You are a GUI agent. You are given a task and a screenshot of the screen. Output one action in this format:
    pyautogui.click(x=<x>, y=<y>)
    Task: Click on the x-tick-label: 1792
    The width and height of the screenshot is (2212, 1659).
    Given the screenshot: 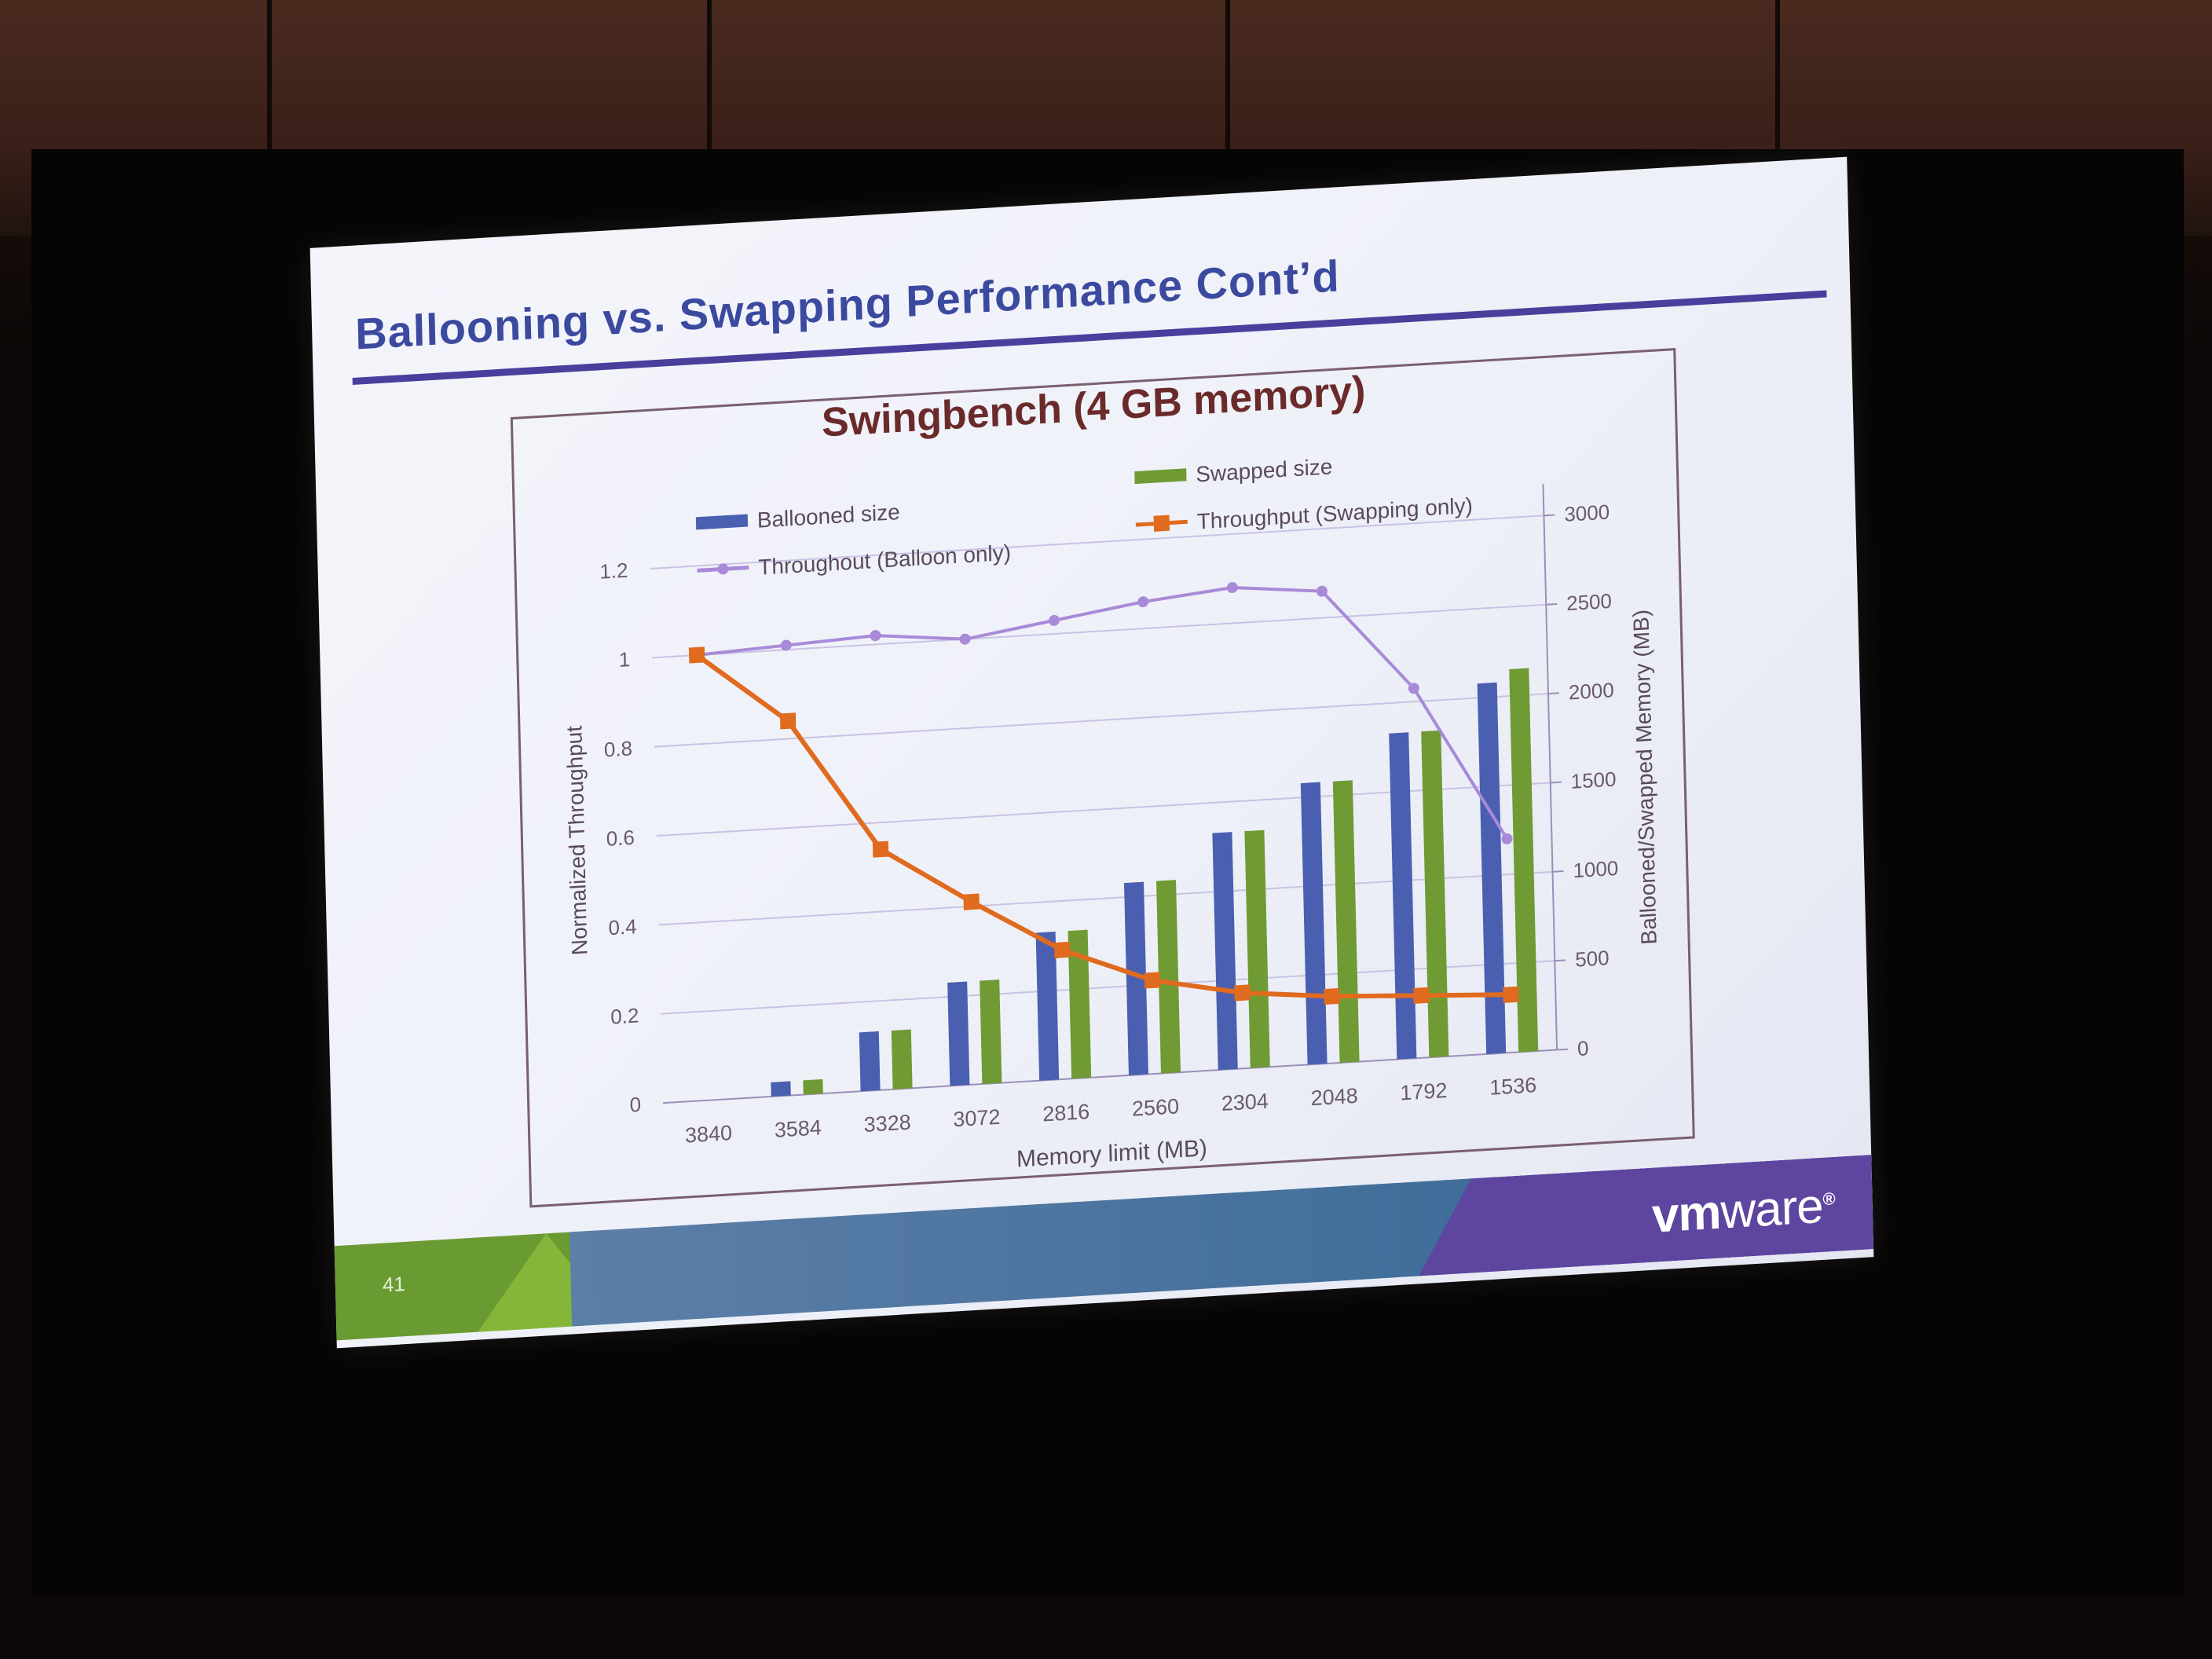 What is the action you would take?
    pyautogui.click(x=1424, y=1092)
    